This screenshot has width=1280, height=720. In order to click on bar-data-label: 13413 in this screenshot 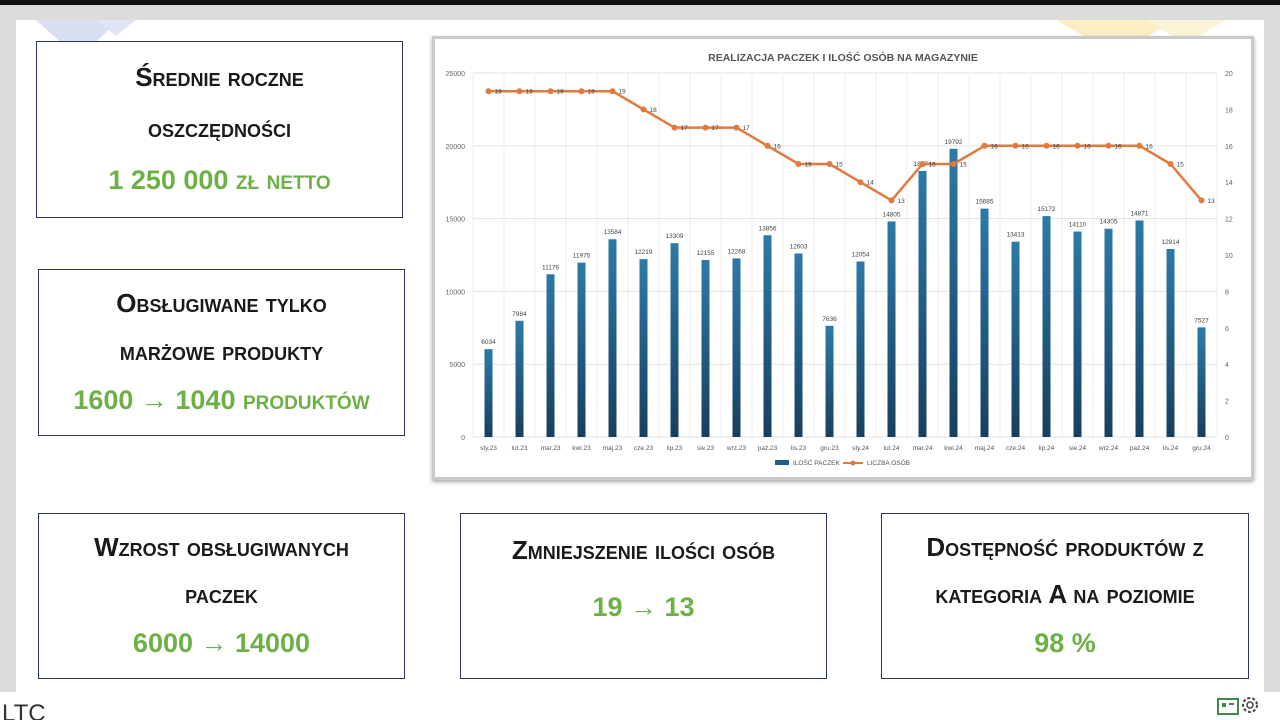, I will do `click(1015, 235)`.